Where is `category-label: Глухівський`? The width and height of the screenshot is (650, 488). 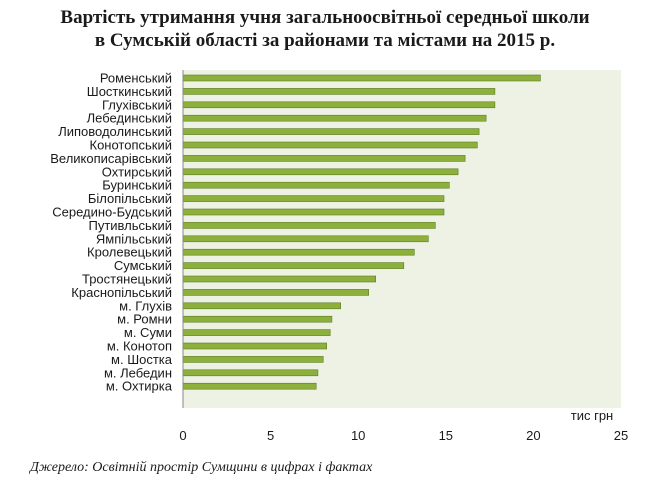 category-label: Глухівський is located at coordinates (137, 104).